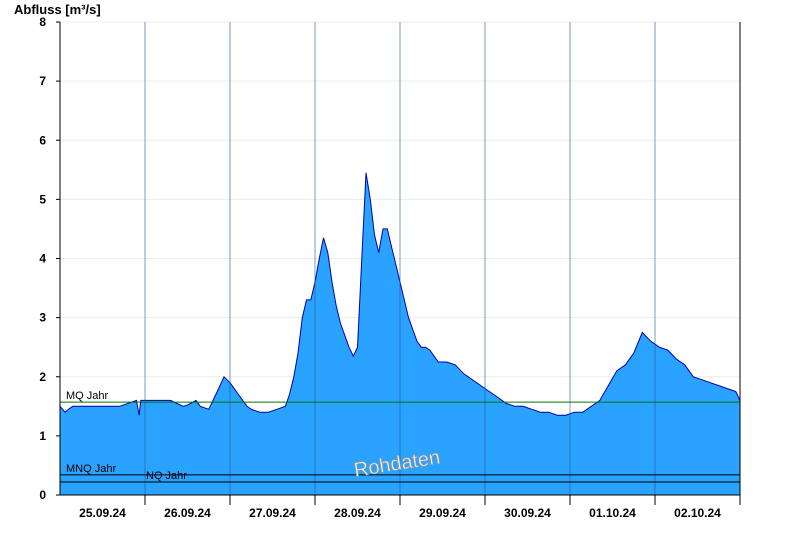 The image size is (800, 550). Describe the element at coordinates (42, 199) in the screenshot. I see `y-tick-label: 5` at that location.